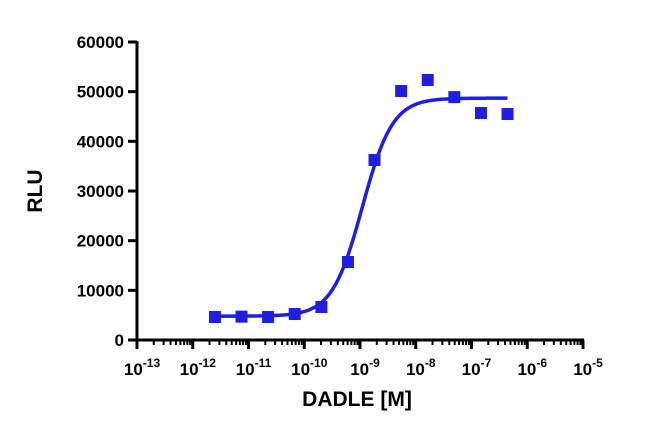 The image size is (650, 434). I want to click on y-tick-label: 50000, so click(100, 92).